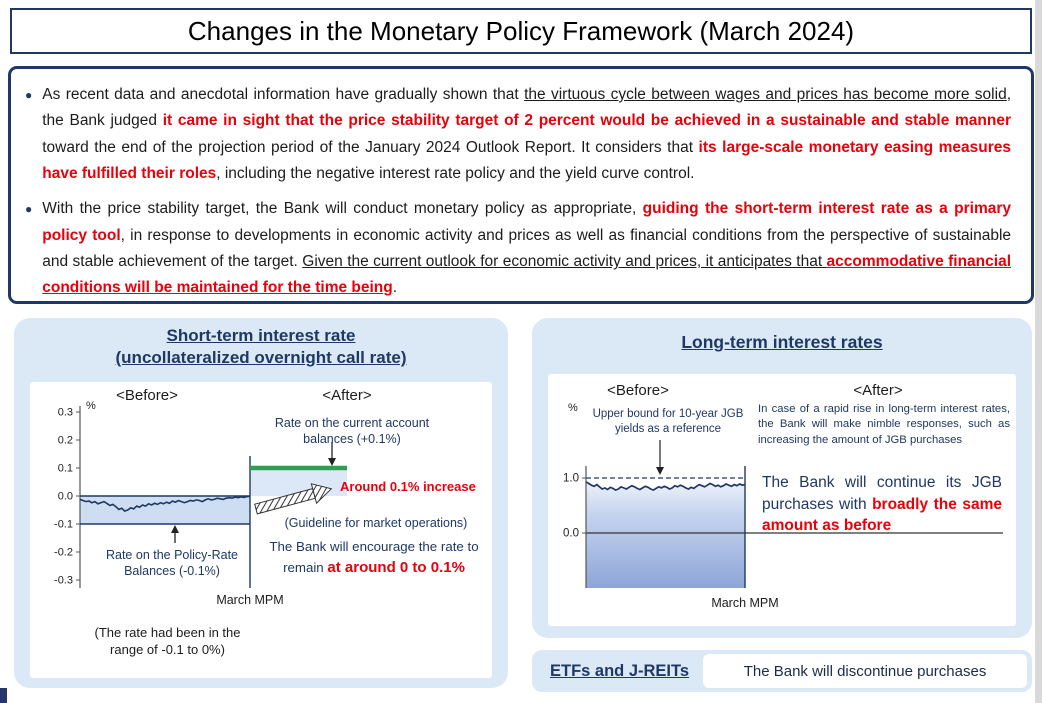  Describe the element at coordinates (865, 671) in the screenshot. I see `etf-jreit-text: The Bank will discontinue purchases` at that location.